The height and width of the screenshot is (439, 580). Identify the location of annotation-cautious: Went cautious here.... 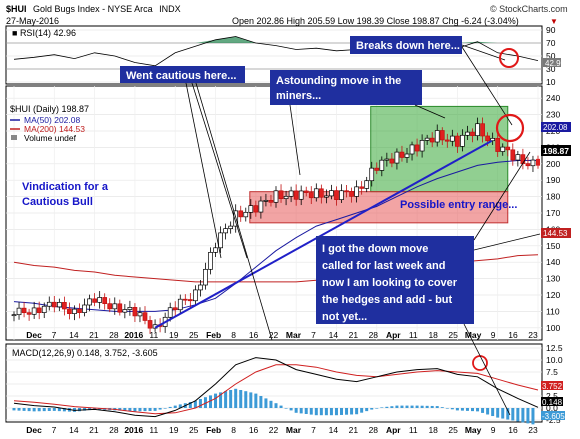
(181, 76).